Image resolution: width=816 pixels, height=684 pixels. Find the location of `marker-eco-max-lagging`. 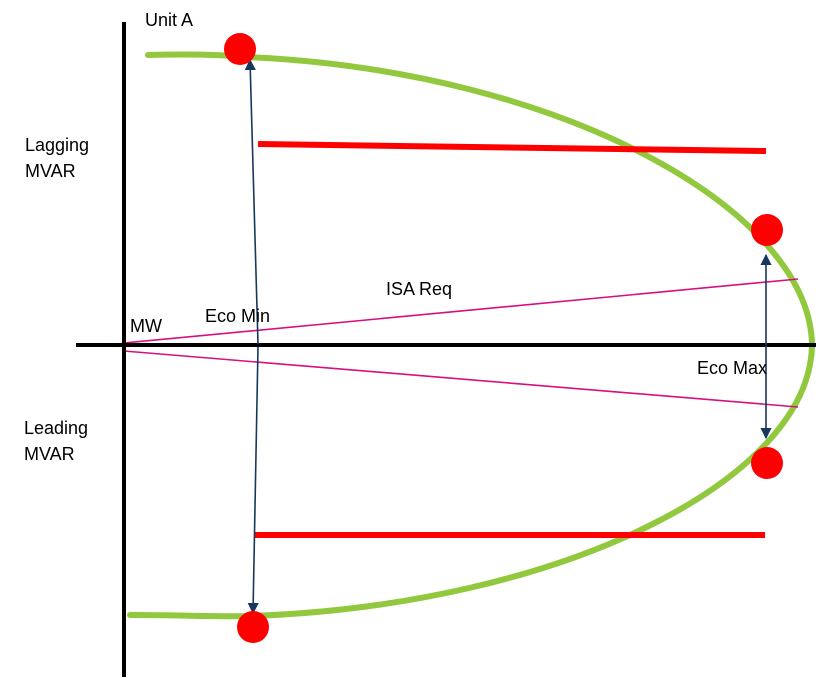

marker-eco-max-lagging is located at coordinates (767, 230).